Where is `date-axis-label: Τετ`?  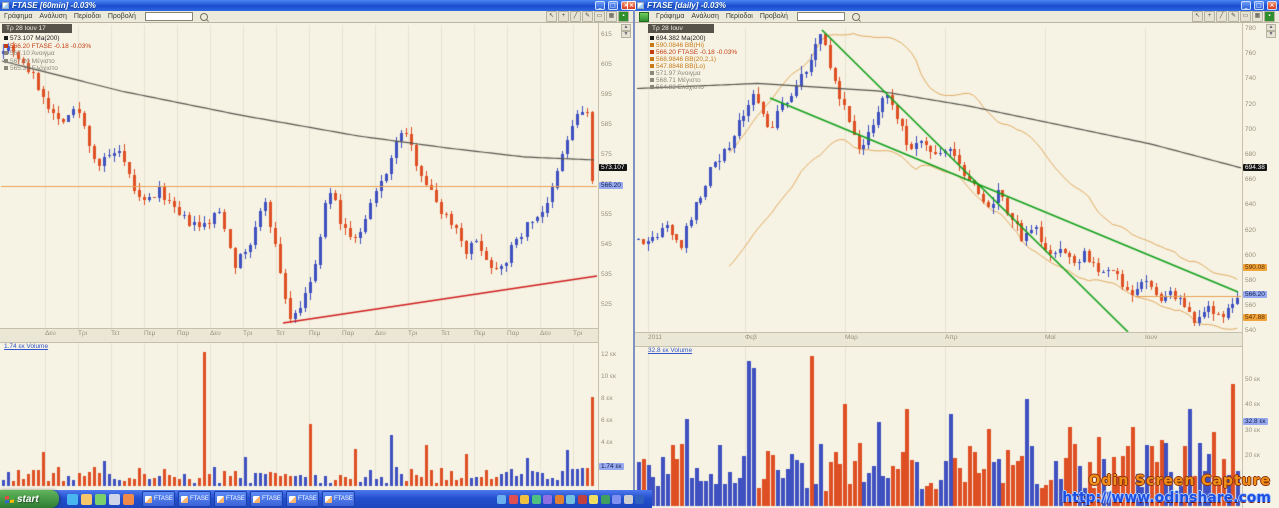 date-axis-label: Τετ is located at coordinates (280, 333).